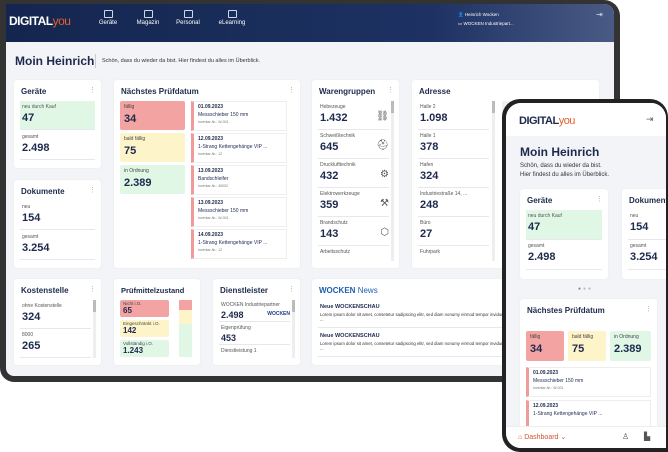 Image resolution: width=668 pixels, height=452 pixels. I want to click on list-item: Eigenprüfung 453, so click(254, 334).